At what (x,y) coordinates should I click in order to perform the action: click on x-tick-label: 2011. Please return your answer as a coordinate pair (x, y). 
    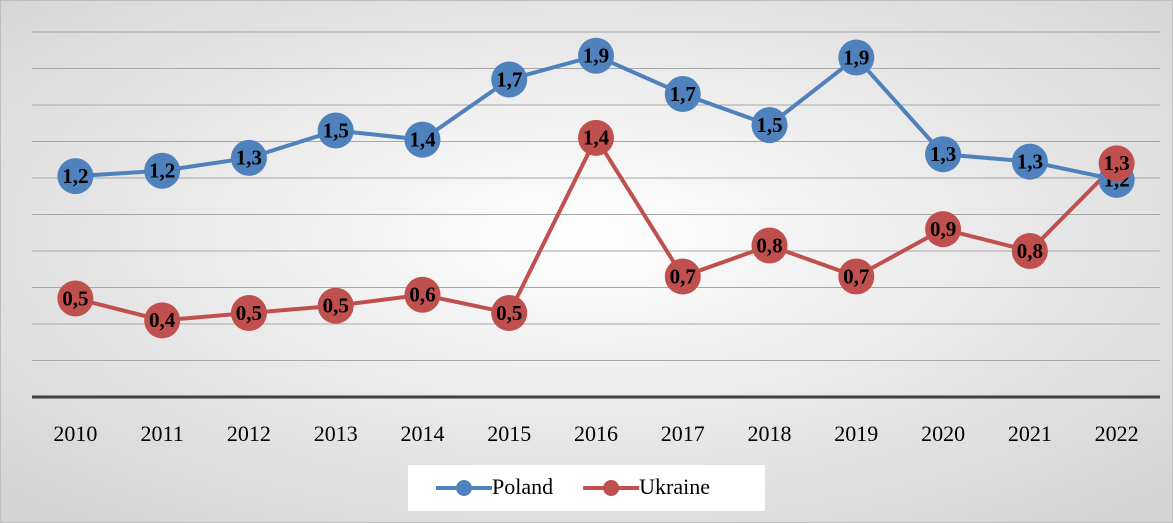
    Looking at the image, I should click on (162, 433).